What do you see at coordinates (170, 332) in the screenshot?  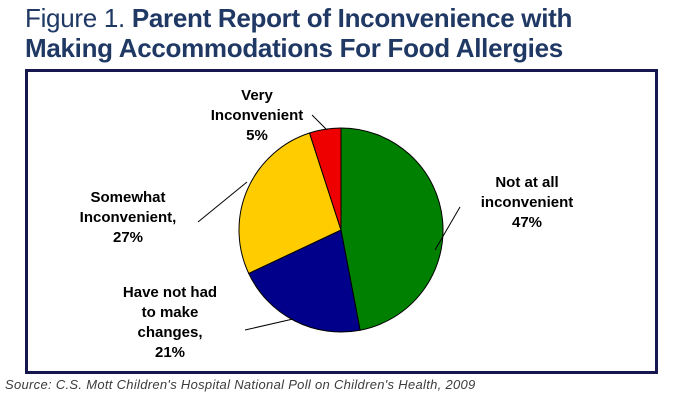 I see `label-line: changes,` at bounding box center [170, 332].